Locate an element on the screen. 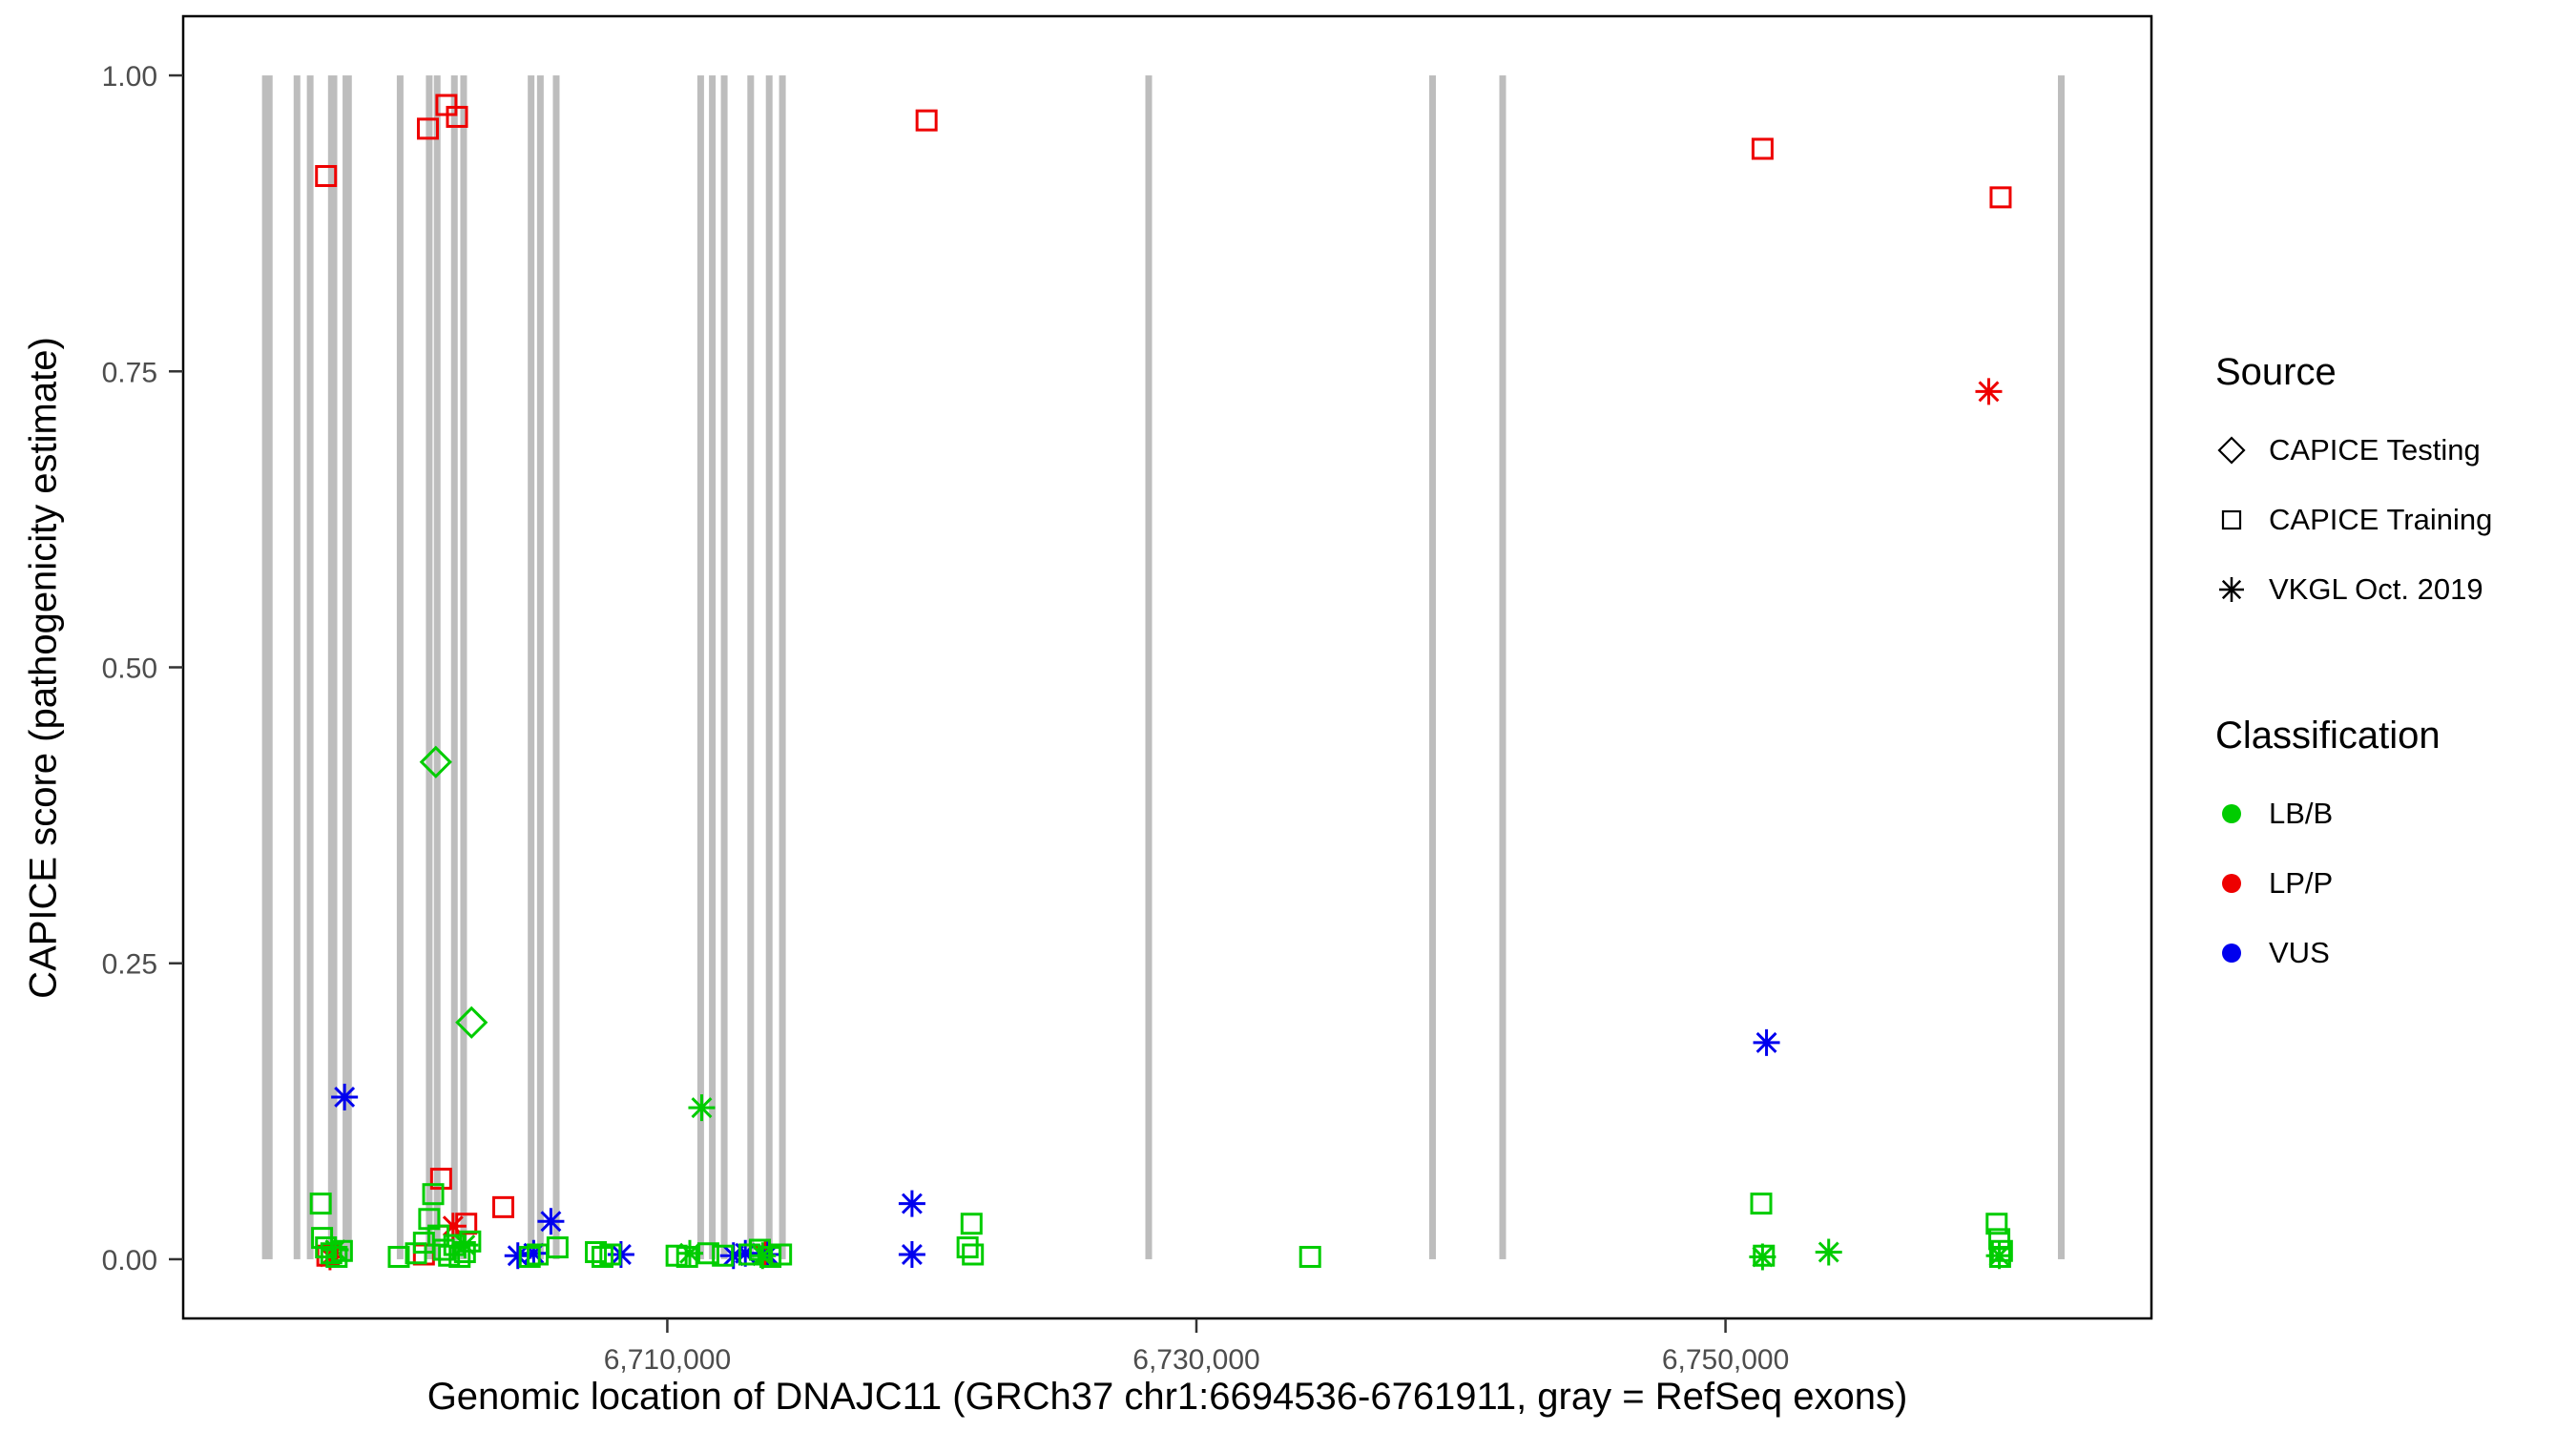  y-tick-label: 0.00 is located at coordinates (129, 1260).